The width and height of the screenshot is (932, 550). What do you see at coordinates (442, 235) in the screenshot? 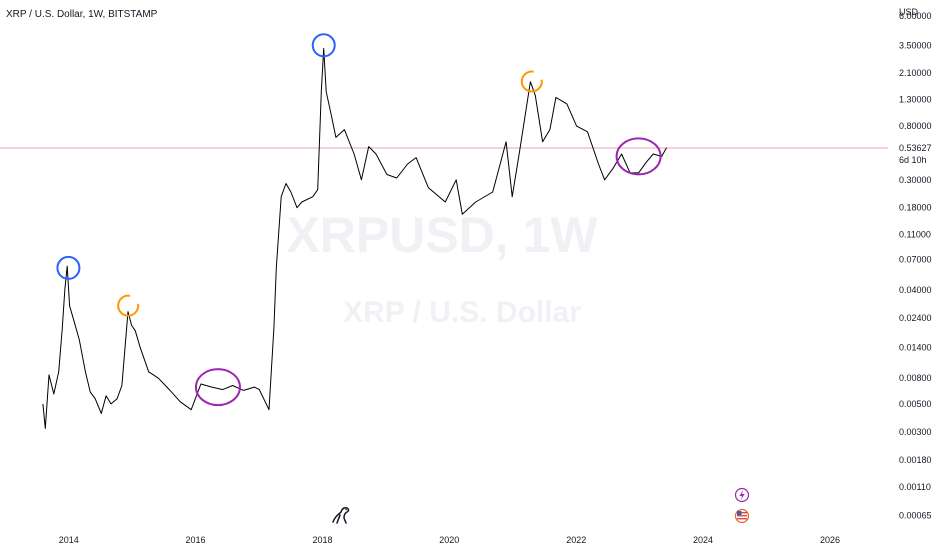
I see `symbol-watermark: XRPUSD, 1W` at bounding box center [442, 235].